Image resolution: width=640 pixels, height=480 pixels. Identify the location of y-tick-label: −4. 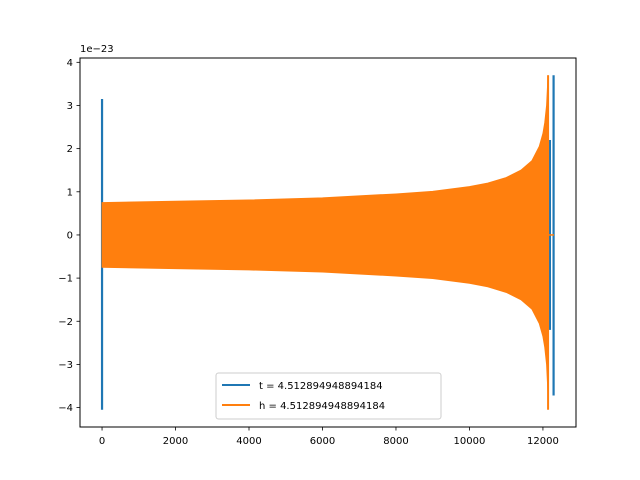
(65, 408).